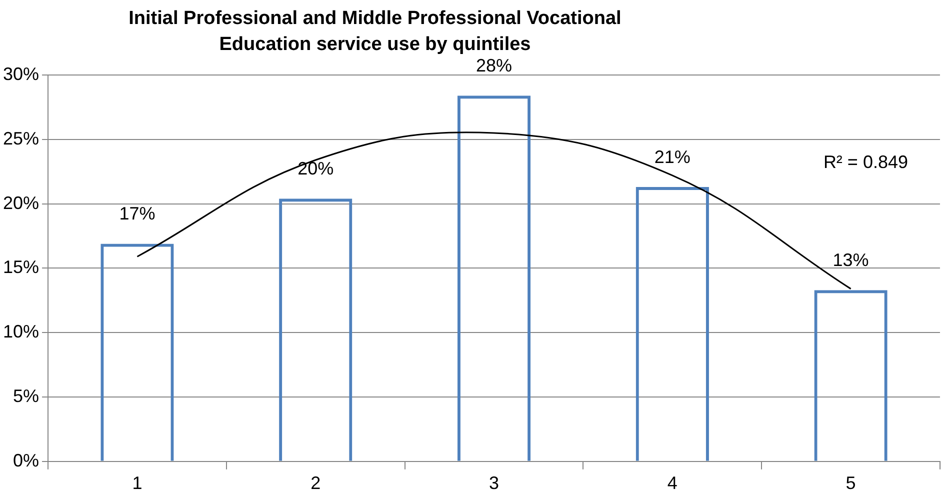  What do you see at coordinates (865, 162) in the screenshot?
I see `annotation: R² = 0.849` at bounding box center [865, 162].